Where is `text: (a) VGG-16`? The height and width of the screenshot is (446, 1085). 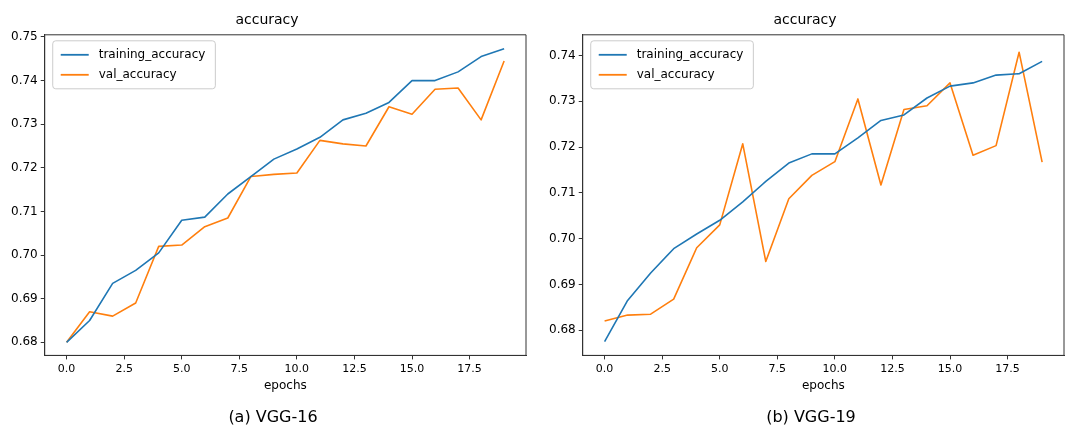 text: (a) VGG-16 is located at coordinates (273, 416).